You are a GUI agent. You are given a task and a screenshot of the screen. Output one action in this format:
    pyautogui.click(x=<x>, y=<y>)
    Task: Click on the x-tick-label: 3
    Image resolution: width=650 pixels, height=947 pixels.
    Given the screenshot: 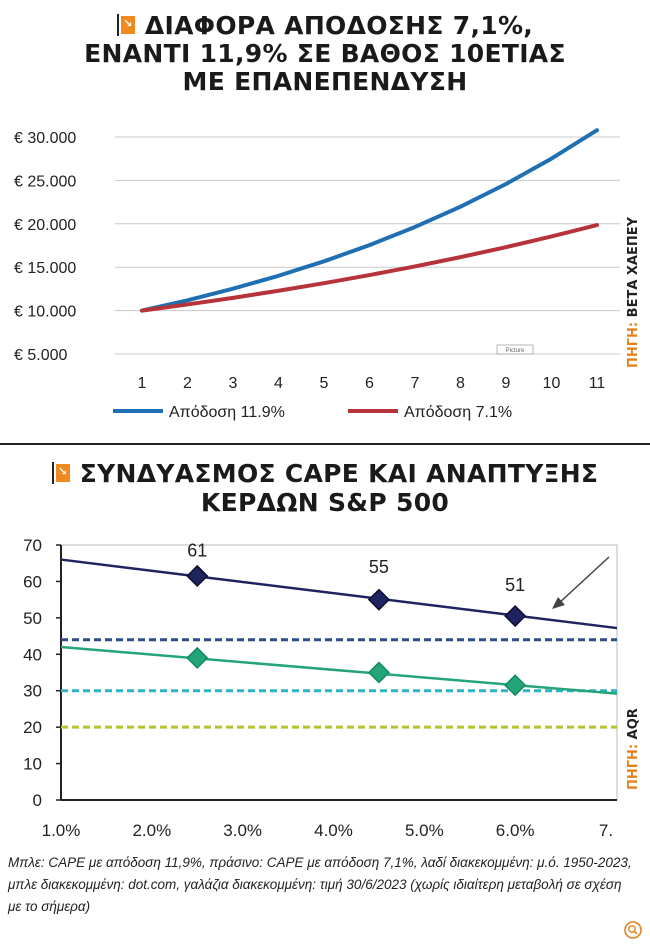 What is the action you would take?
    pyautogui.click(x=233, y=383)
    